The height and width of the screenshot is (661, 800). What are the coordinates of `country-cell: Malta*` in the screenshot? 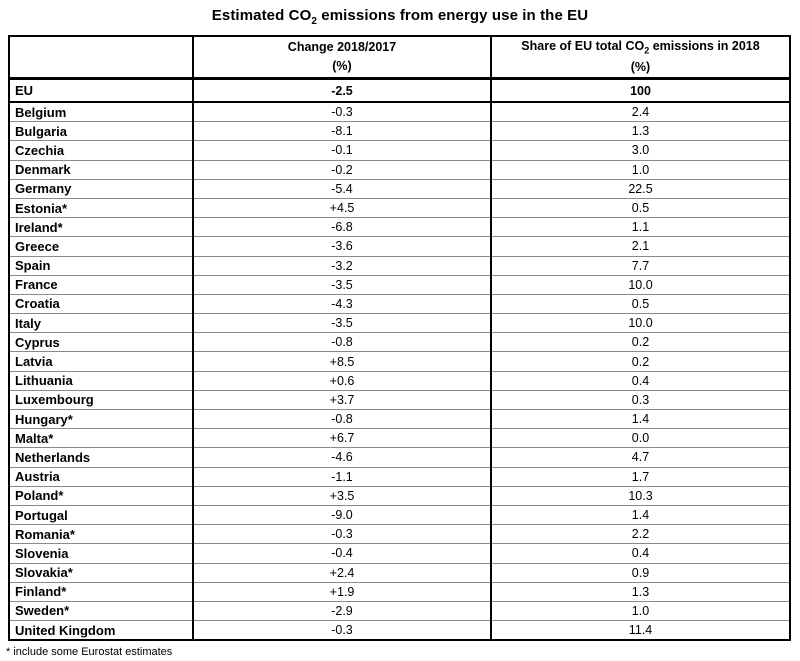 It's located at (34, 438).